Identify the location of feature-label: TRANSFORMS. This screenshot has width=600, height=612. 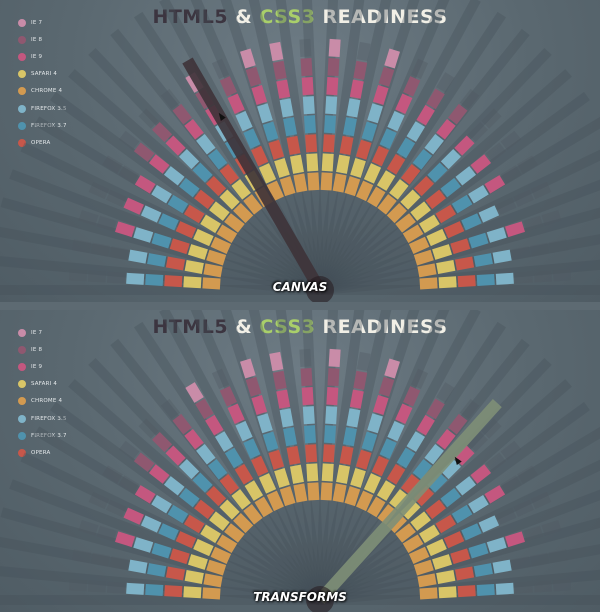
(300, 597).